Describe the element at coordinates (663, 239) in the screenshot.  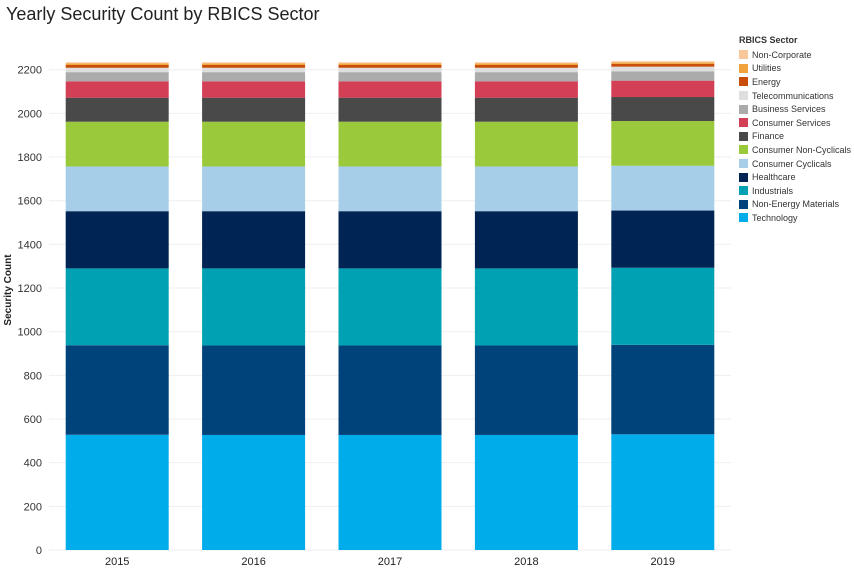
I see `bar-2019-healthcare` at that location.